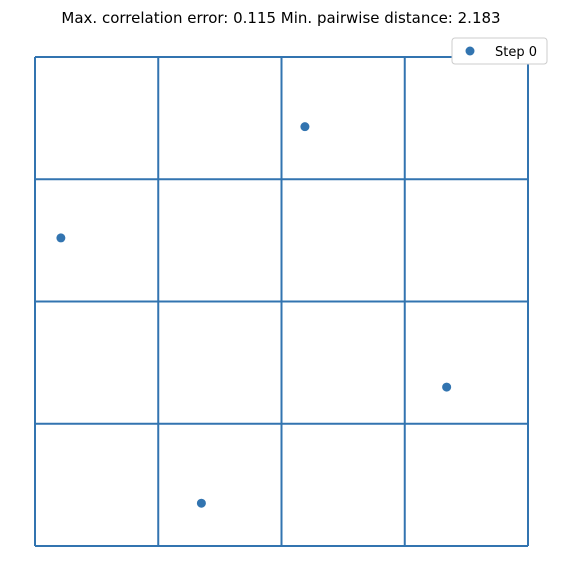 Image resolution: width=562 pixels, height=581 pixels. Describe the element at coordinates (470, 51) in the screenshot. I see `legend-marker` at that location.